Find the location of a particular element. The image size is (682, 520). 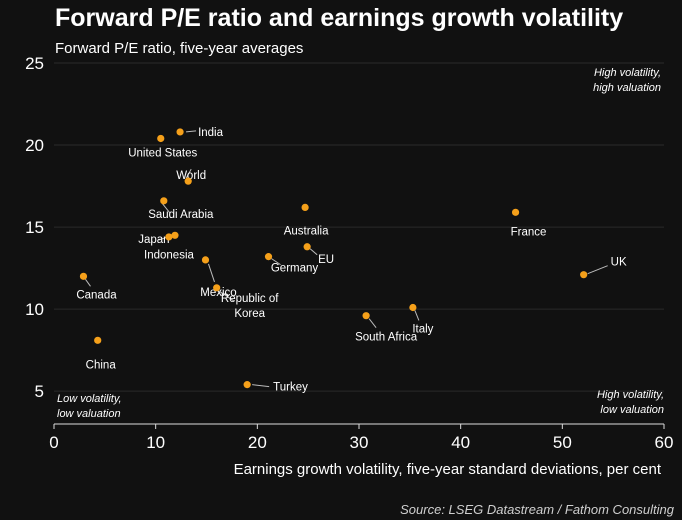

point-label-line: Italy is located at coordinates (422, 329).